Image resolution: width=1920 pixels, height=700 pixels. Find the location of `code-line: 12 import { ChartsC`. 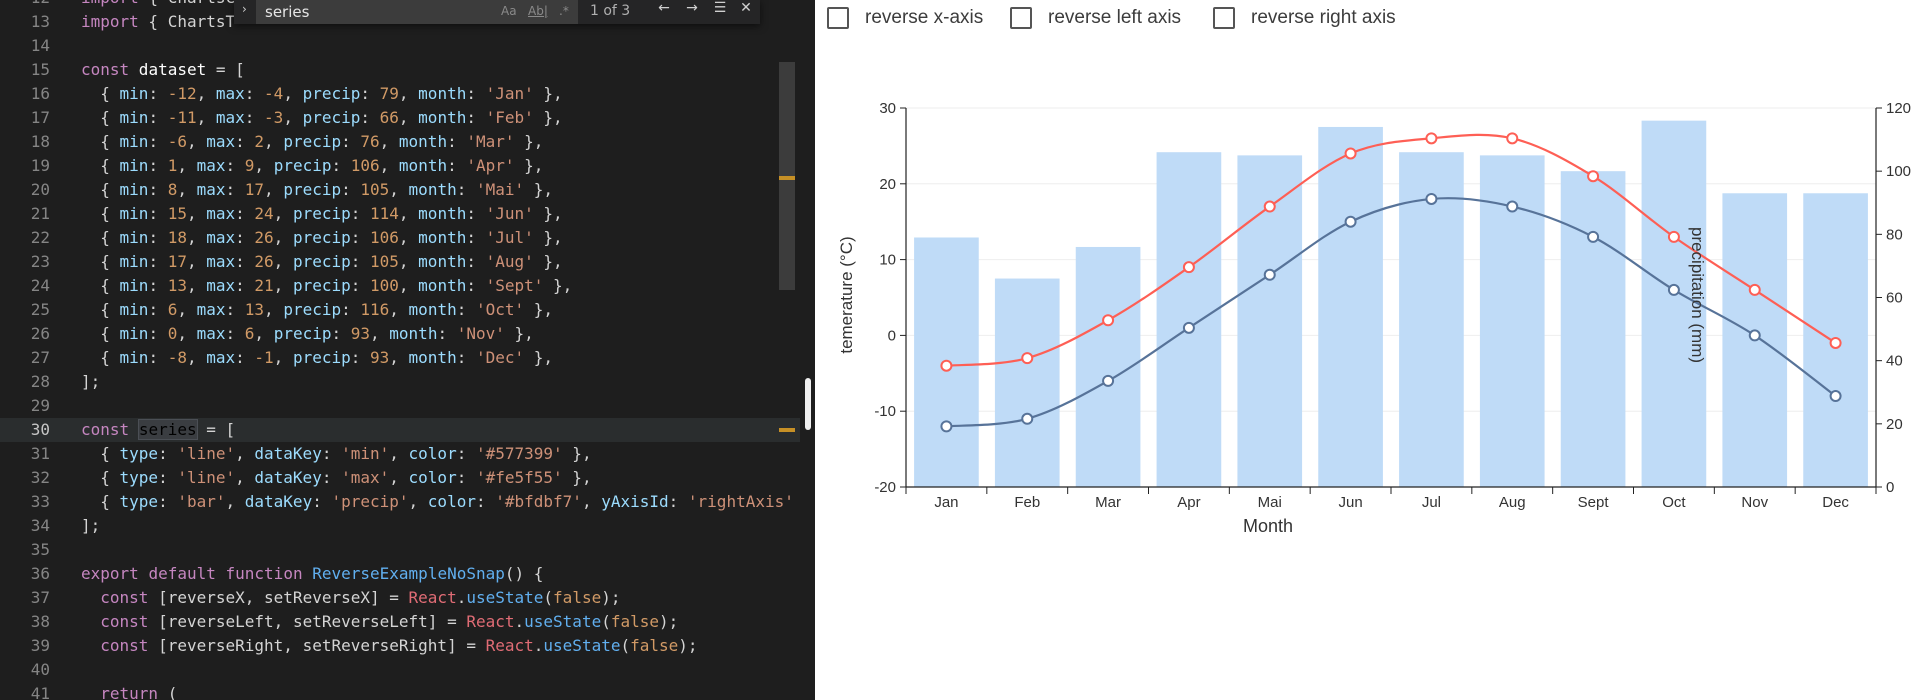

code-line: 12 import { ChartsC is located at coordinates (400, 5).